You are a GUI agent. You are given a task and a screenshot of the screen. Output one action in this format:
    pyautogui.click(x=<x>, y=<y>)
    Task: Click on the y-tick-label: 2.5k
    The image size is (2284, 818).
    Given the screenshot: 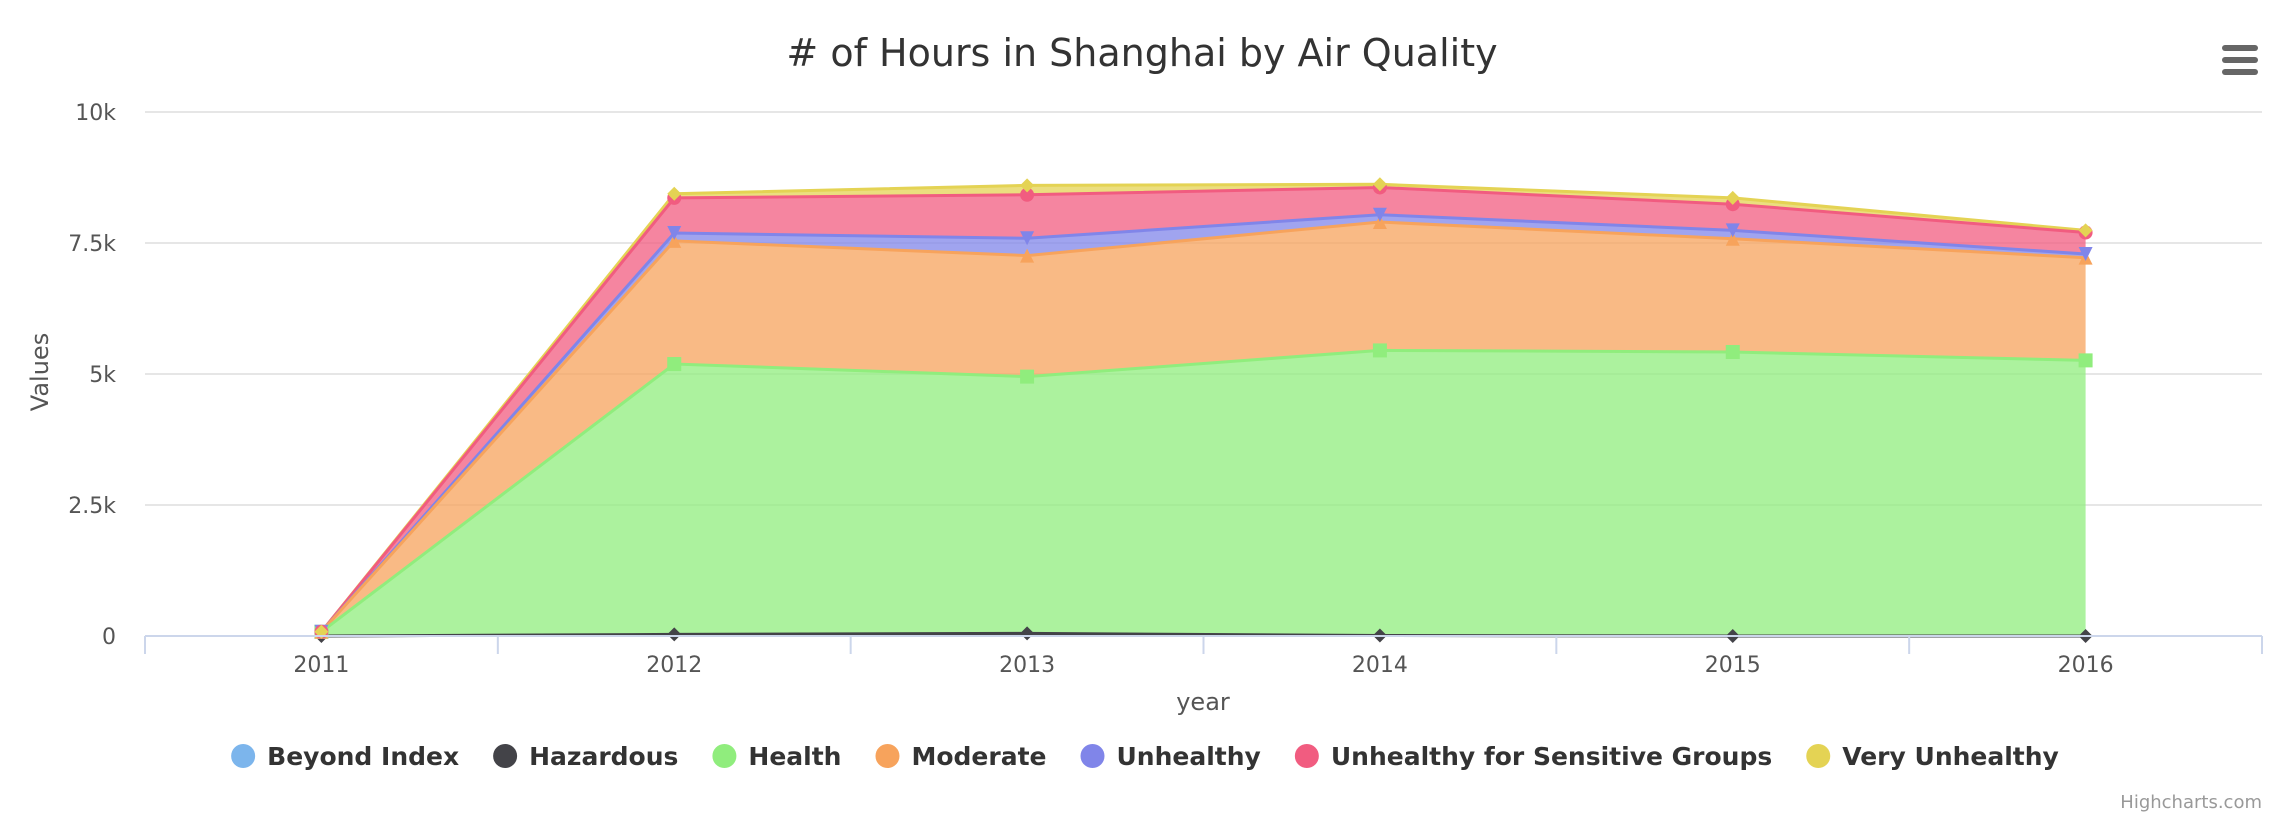 What is the action you would take?
    pyautogui.click(x=92, y=506)
    